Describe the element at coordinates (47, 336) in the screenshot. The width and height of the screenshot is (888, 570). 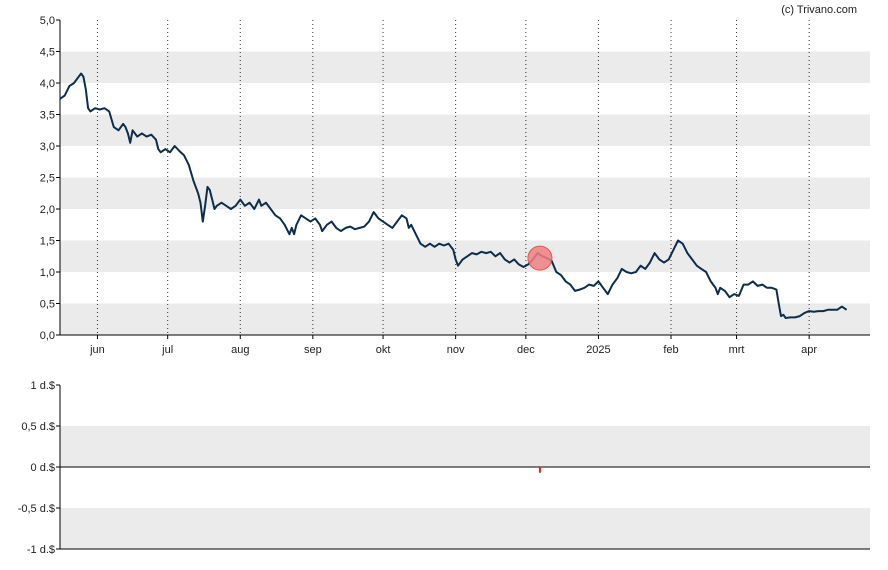
I see `y-tick-label: 0,0` at that location.